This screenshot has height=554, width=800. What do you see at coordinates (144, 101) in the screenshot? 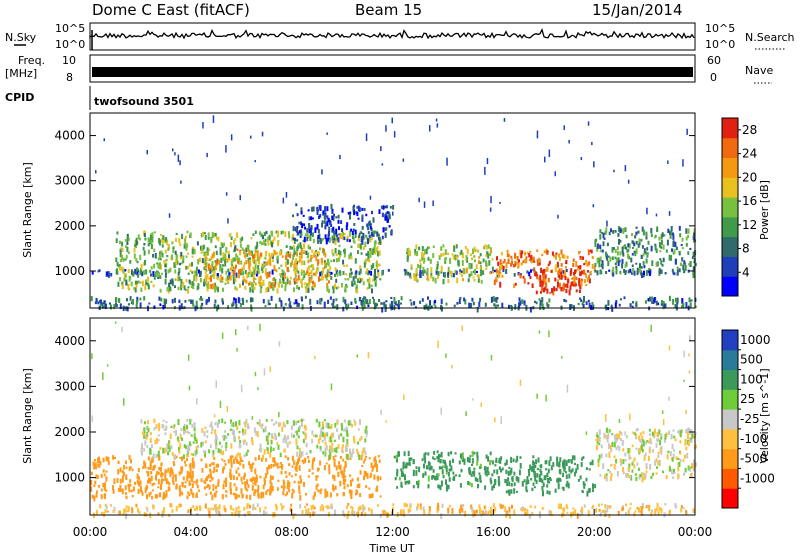
I see `cpid-value: twofsound 3501` at bounding box center [144, 101].